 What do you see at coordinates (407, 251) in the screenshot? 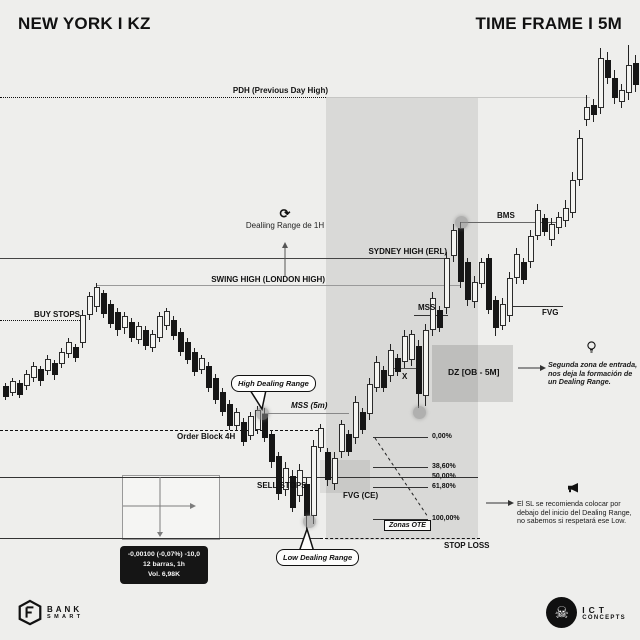
I see `label-sydney-high: SYDNEY HIGH (ERL)` at bounding box center [407, 251].